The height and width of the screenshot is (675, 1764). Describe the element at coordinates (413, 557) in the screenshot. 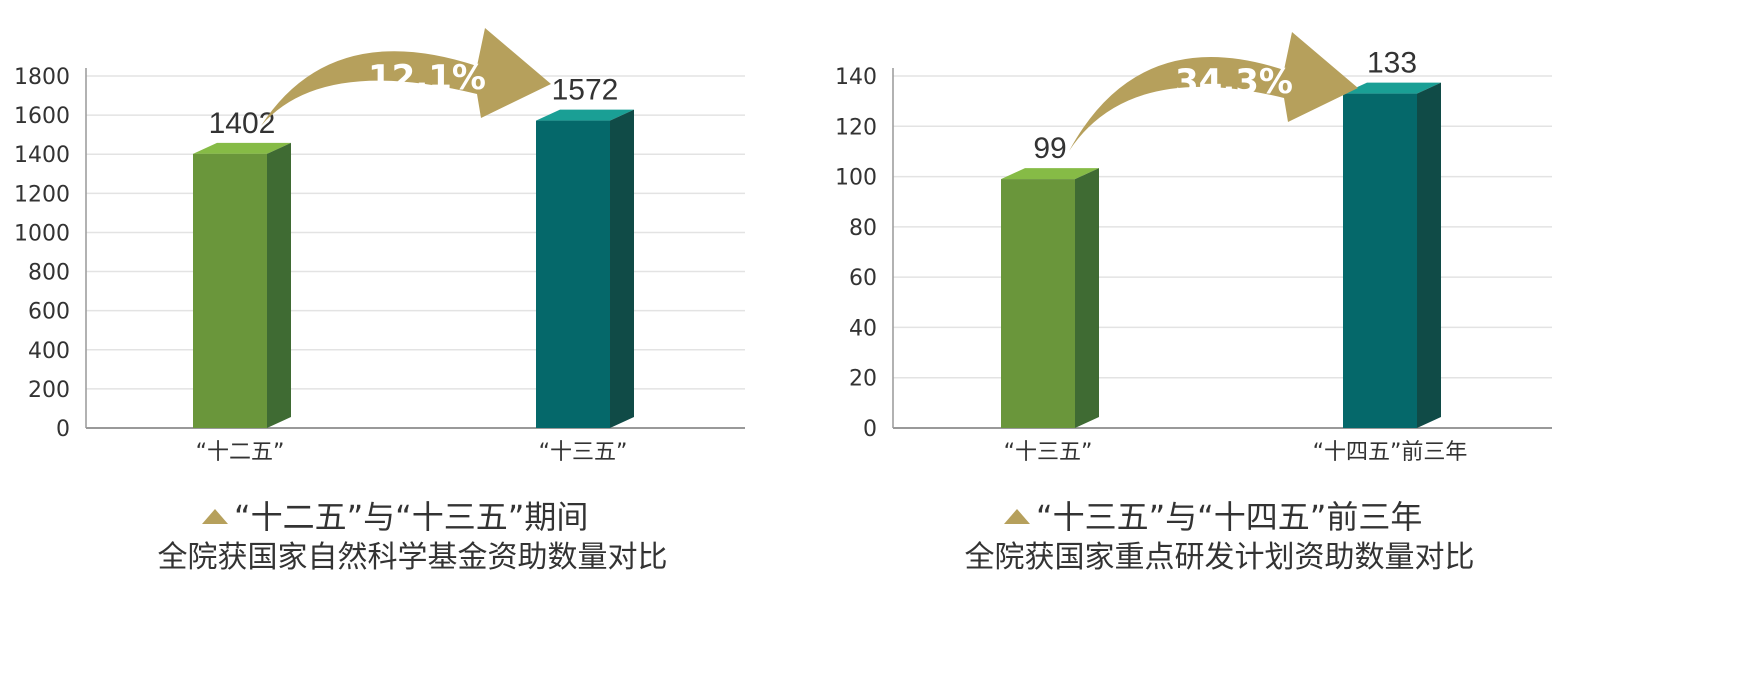

I see `caption-subtitle: 全院获国家自然科学基金资助数量对比` at that location.